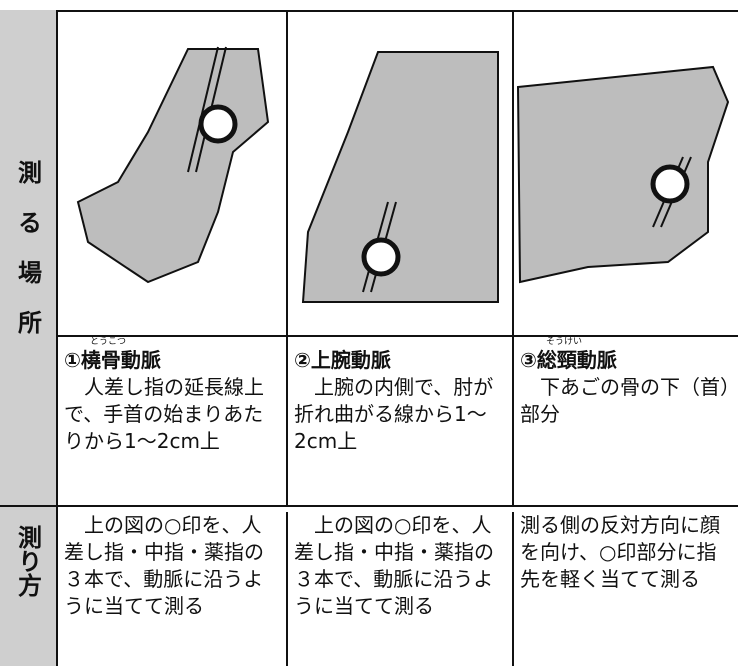 This screenshot has height=666, width=738. Describe the element at coordinates (27, 260) in the screenshot. I see `row-header: 測る場所` at that location.